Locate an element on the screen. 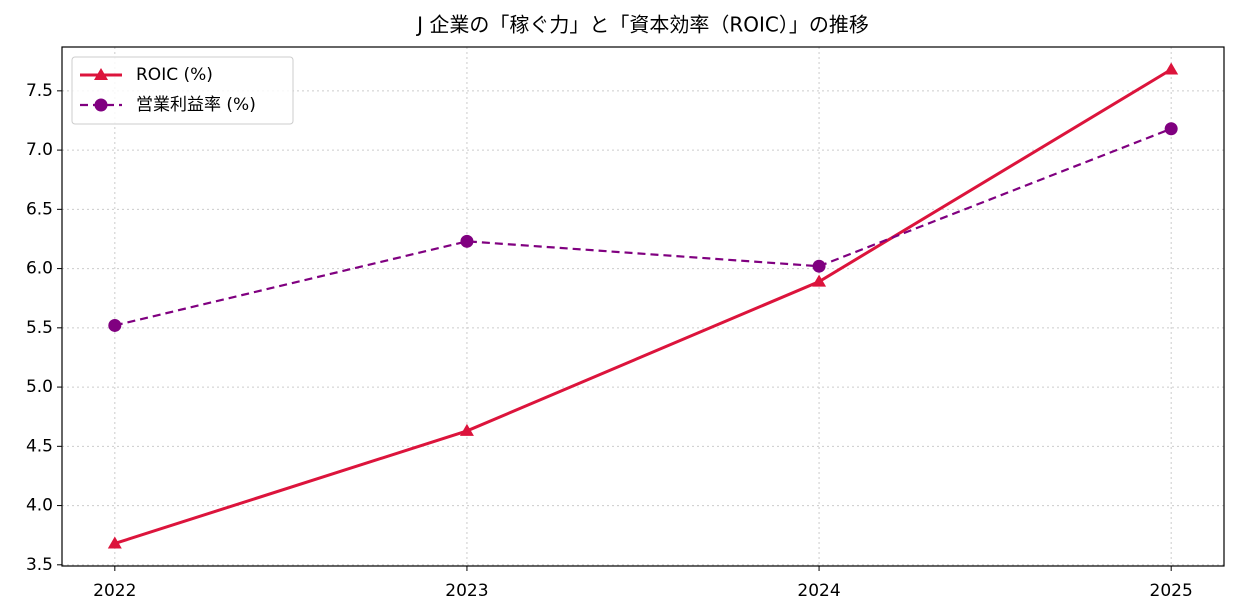 The image size is (1238, 616). y-tick-label: 3.5 is located at coordinates (39, 565).